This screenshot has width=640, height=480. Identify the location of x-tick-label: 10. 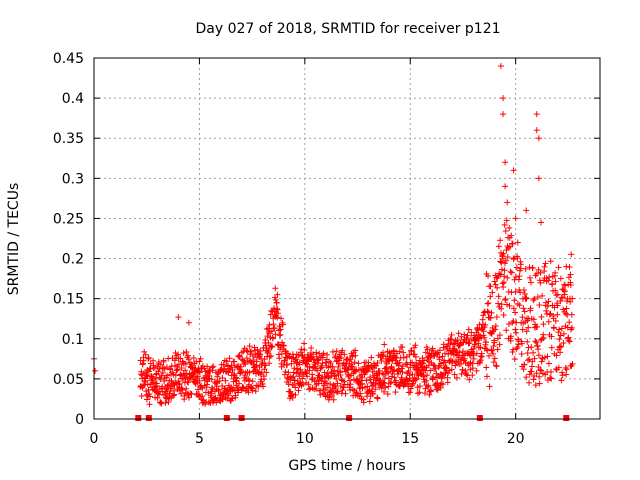
(305, 439).